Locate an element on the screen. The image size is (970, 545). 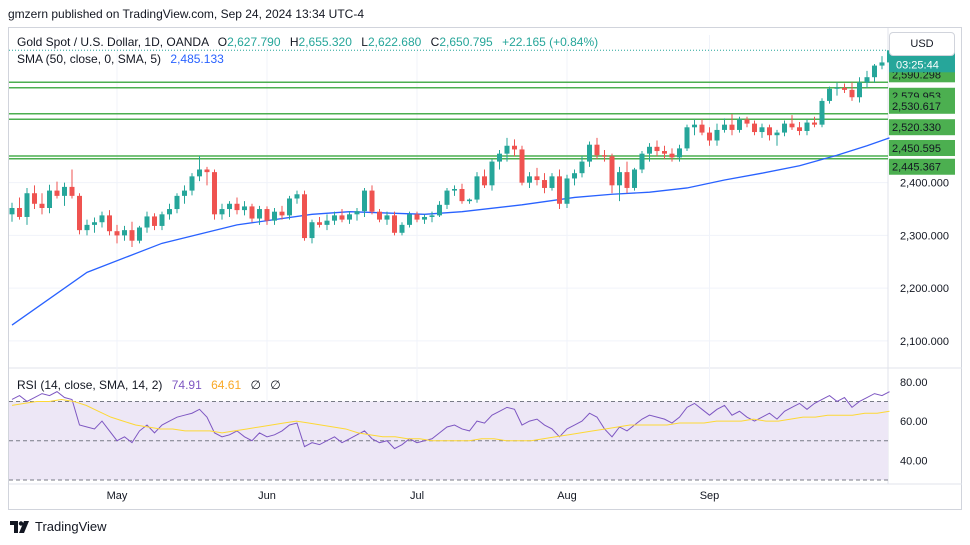
currency-button: USD is located at coordinates (922, 44).